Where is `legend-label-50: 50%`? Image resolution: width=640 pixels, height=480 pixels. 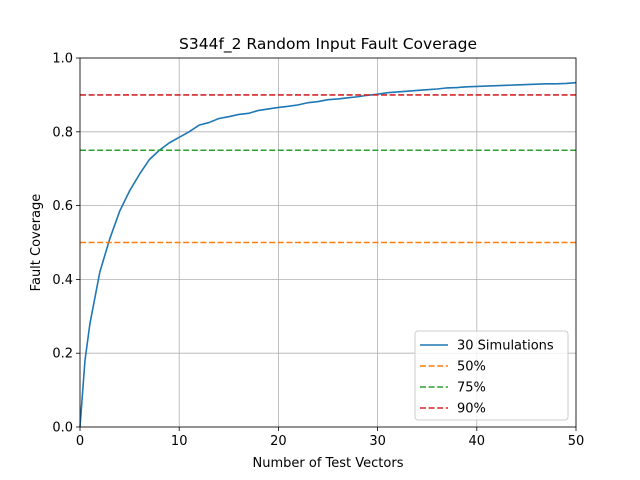 legend-label-50: 50% is located at coordinates (471, 367).